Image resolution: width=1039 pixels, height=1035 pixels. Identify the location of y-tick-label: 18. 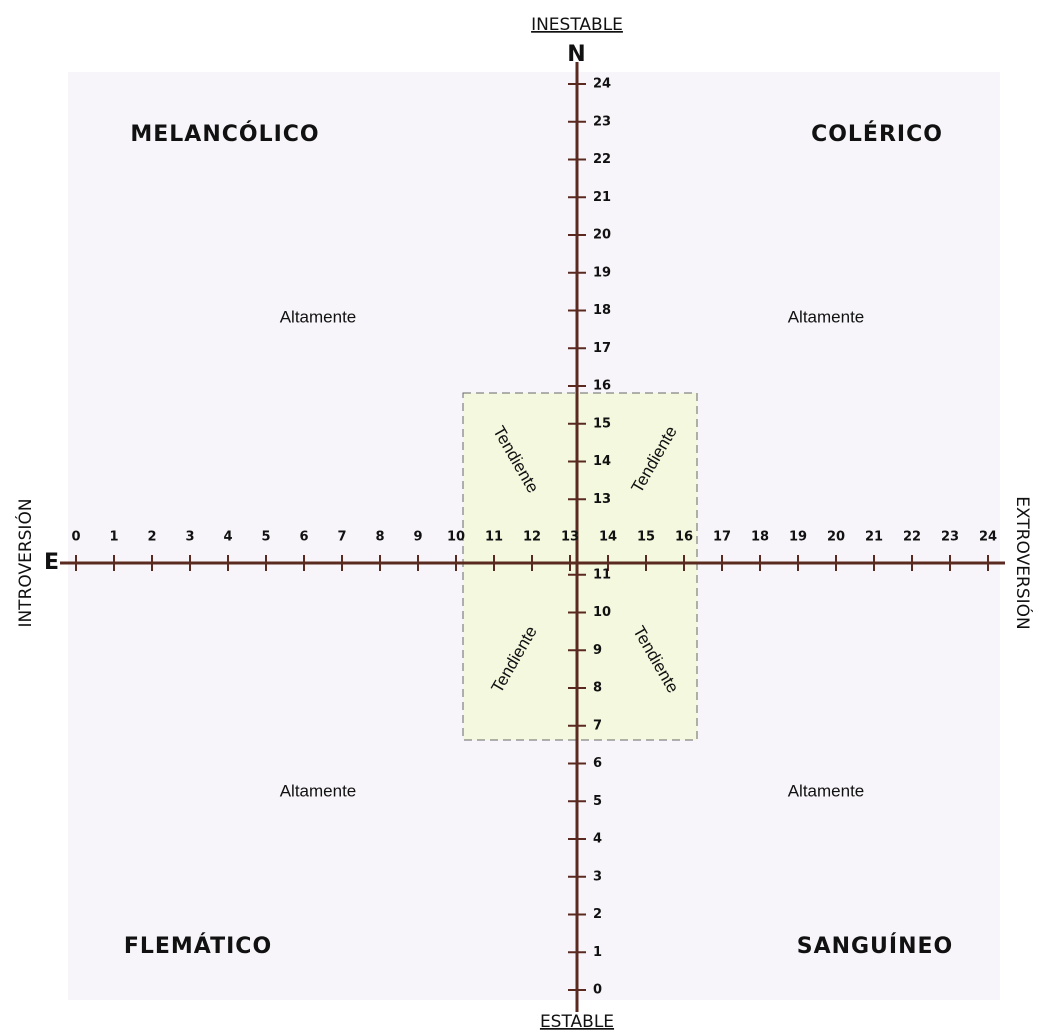
(602, 310).